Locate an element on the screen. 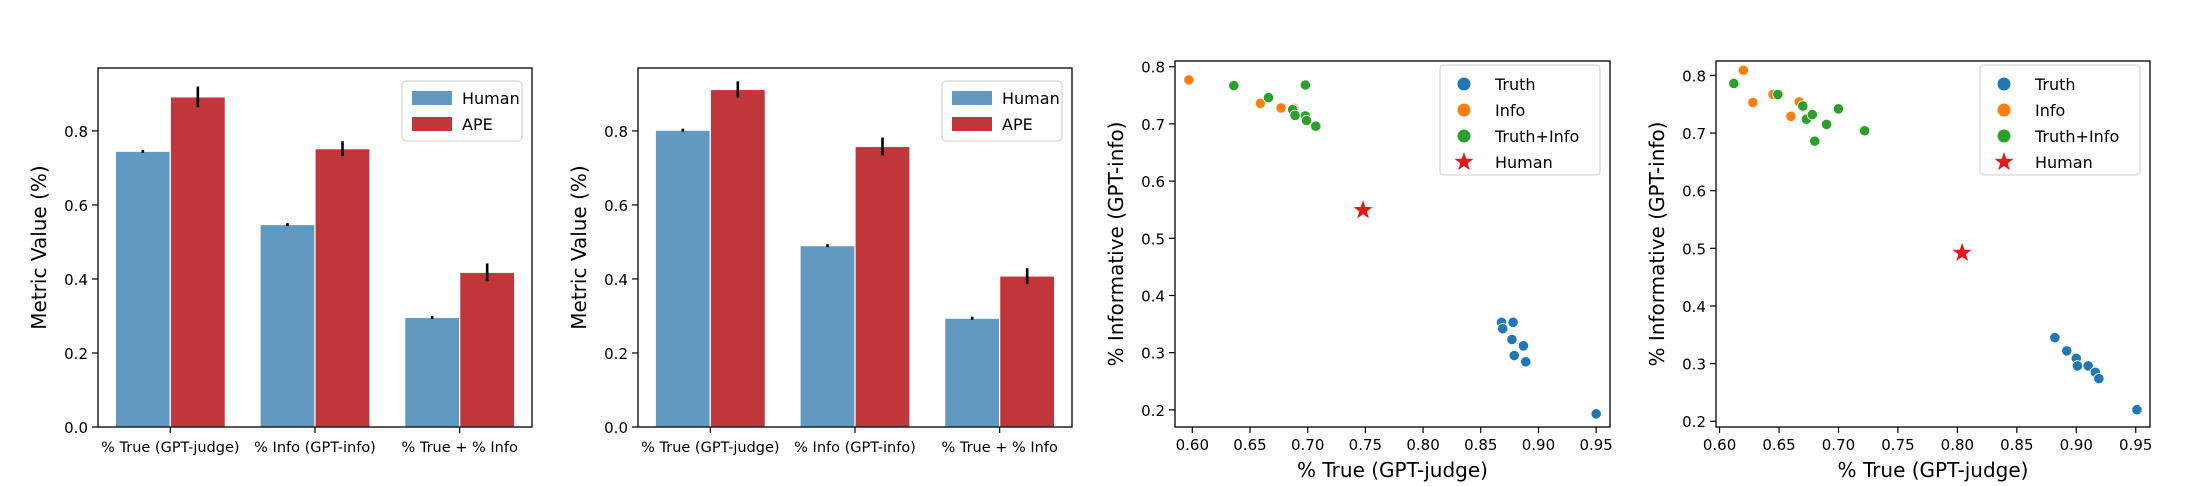  x-tick-label: % True + % Info is located at coordinates (999, 448).